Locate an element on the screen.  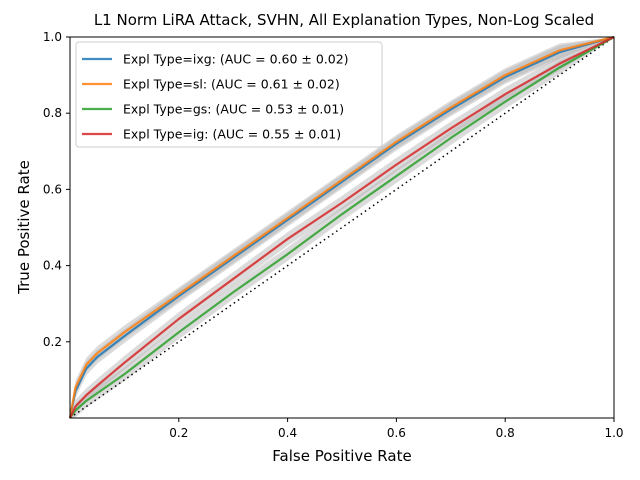
legend-label-0: Expl Type=ixg: (AUC = 0.60 ± 0.02) is located at coordinates (236, 59).